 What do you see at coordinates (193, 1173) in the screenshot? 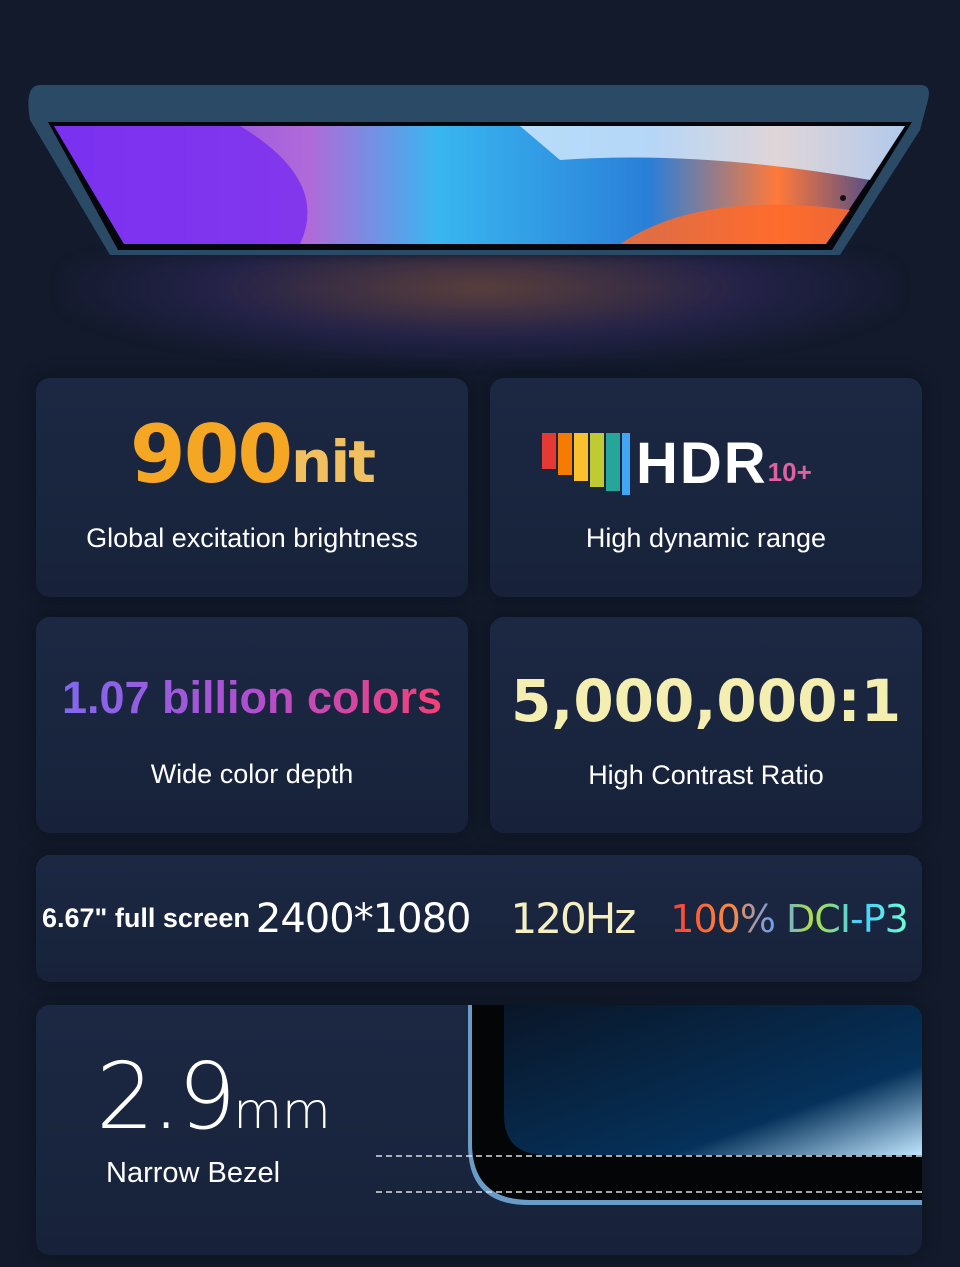
I see `bezel-label: Narrow Bezel` at bounding box center [193, 1173].